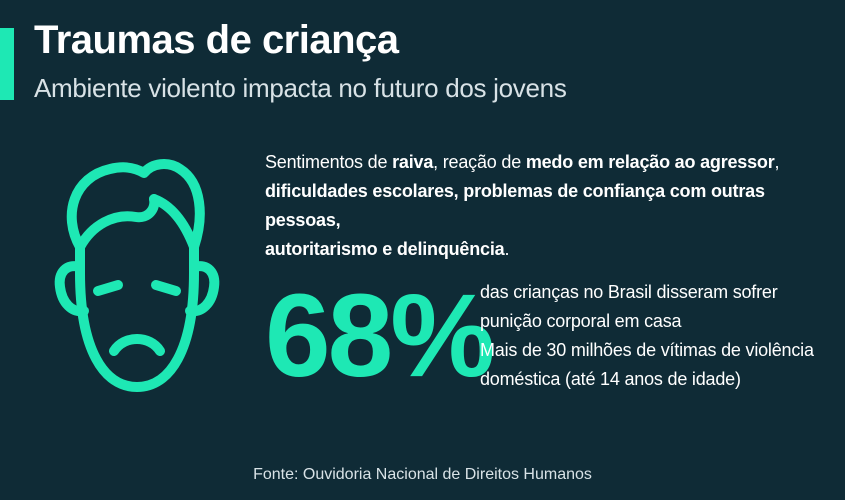 Image resolution: width=845 pixels, height=500 pixels. I want to click on stat-line-1: das crianças no Brasil disseram sofrer, so click(629, 292).